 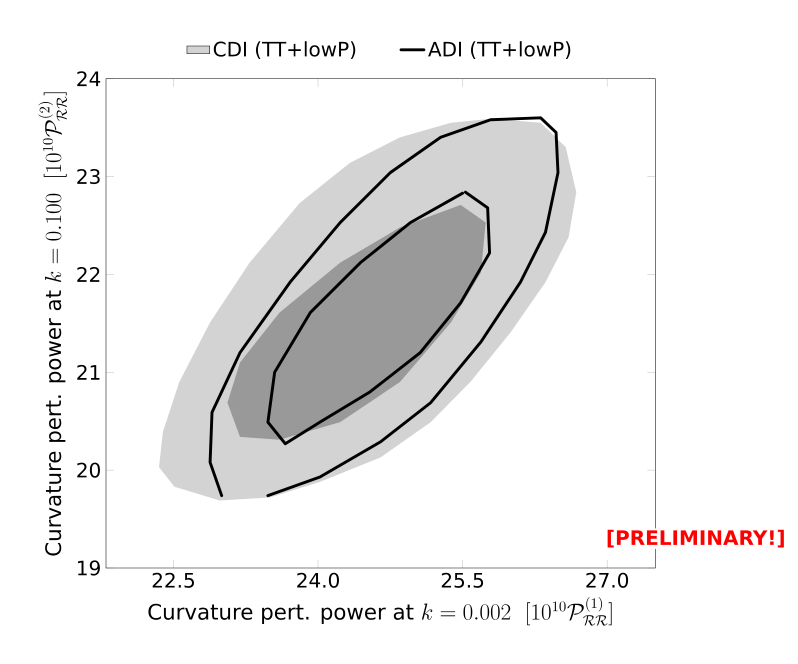 I want to click on line-series, so click(x=379, y=318).